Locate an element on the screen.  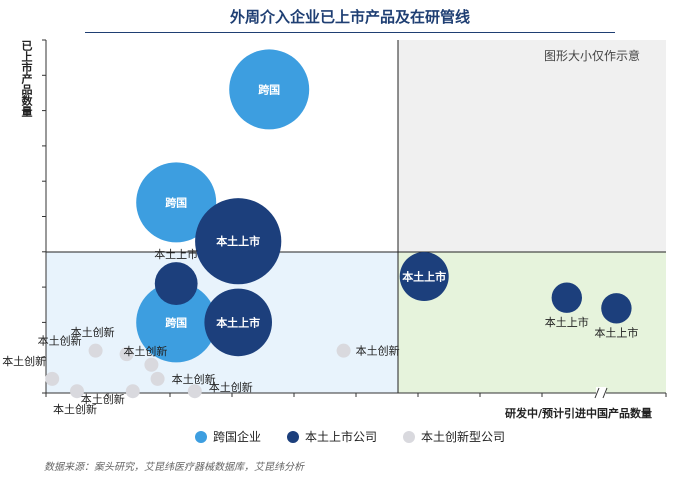
legend-item-domestic-innovative: 本土创新型公司 is located at coordinates (454, 436).